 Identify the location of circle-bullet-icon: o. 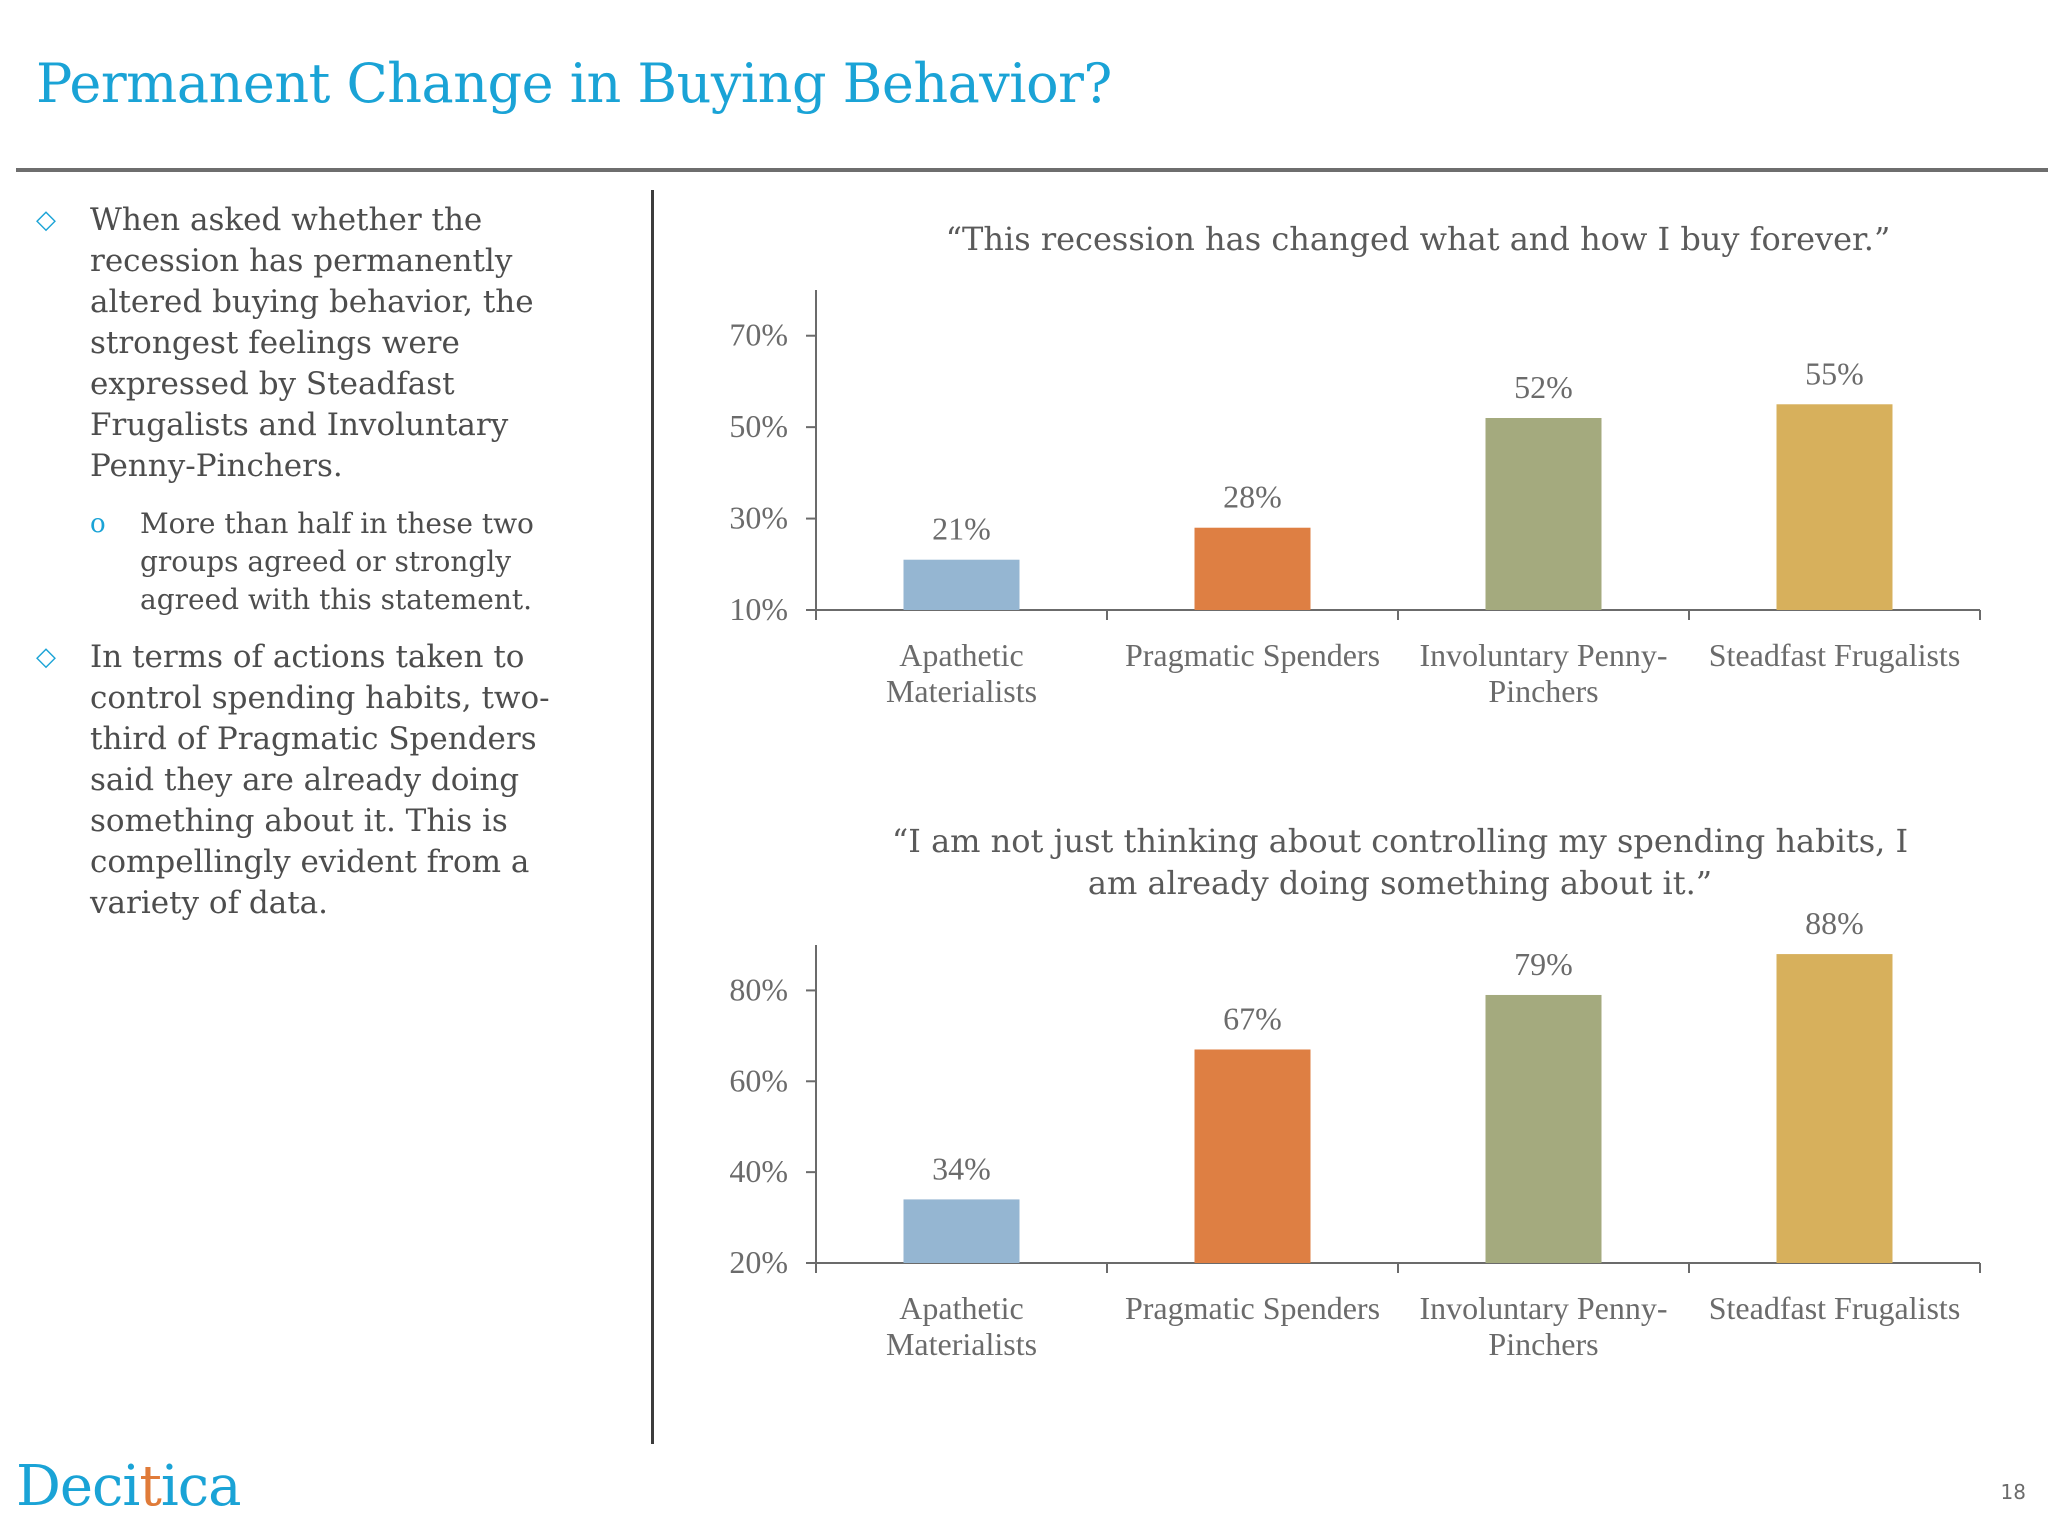
(98, 524).